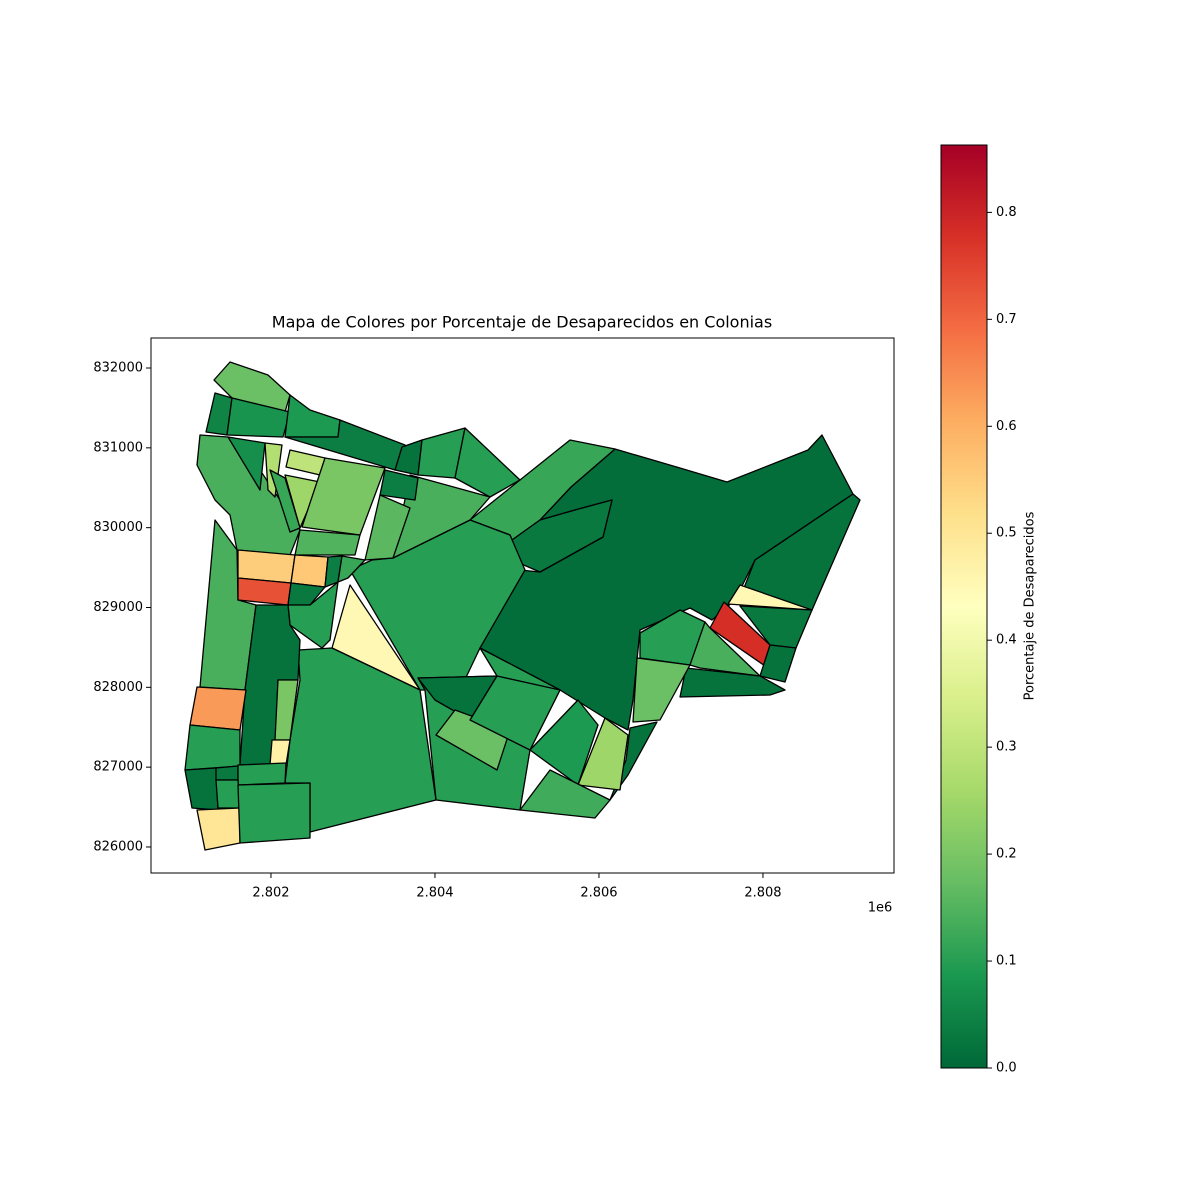 This screenshot has width=1200, height=1204. Describe the element at coordinates (880, 908) in the screenshot. I see `x-offset-label: 1e6` at that location.